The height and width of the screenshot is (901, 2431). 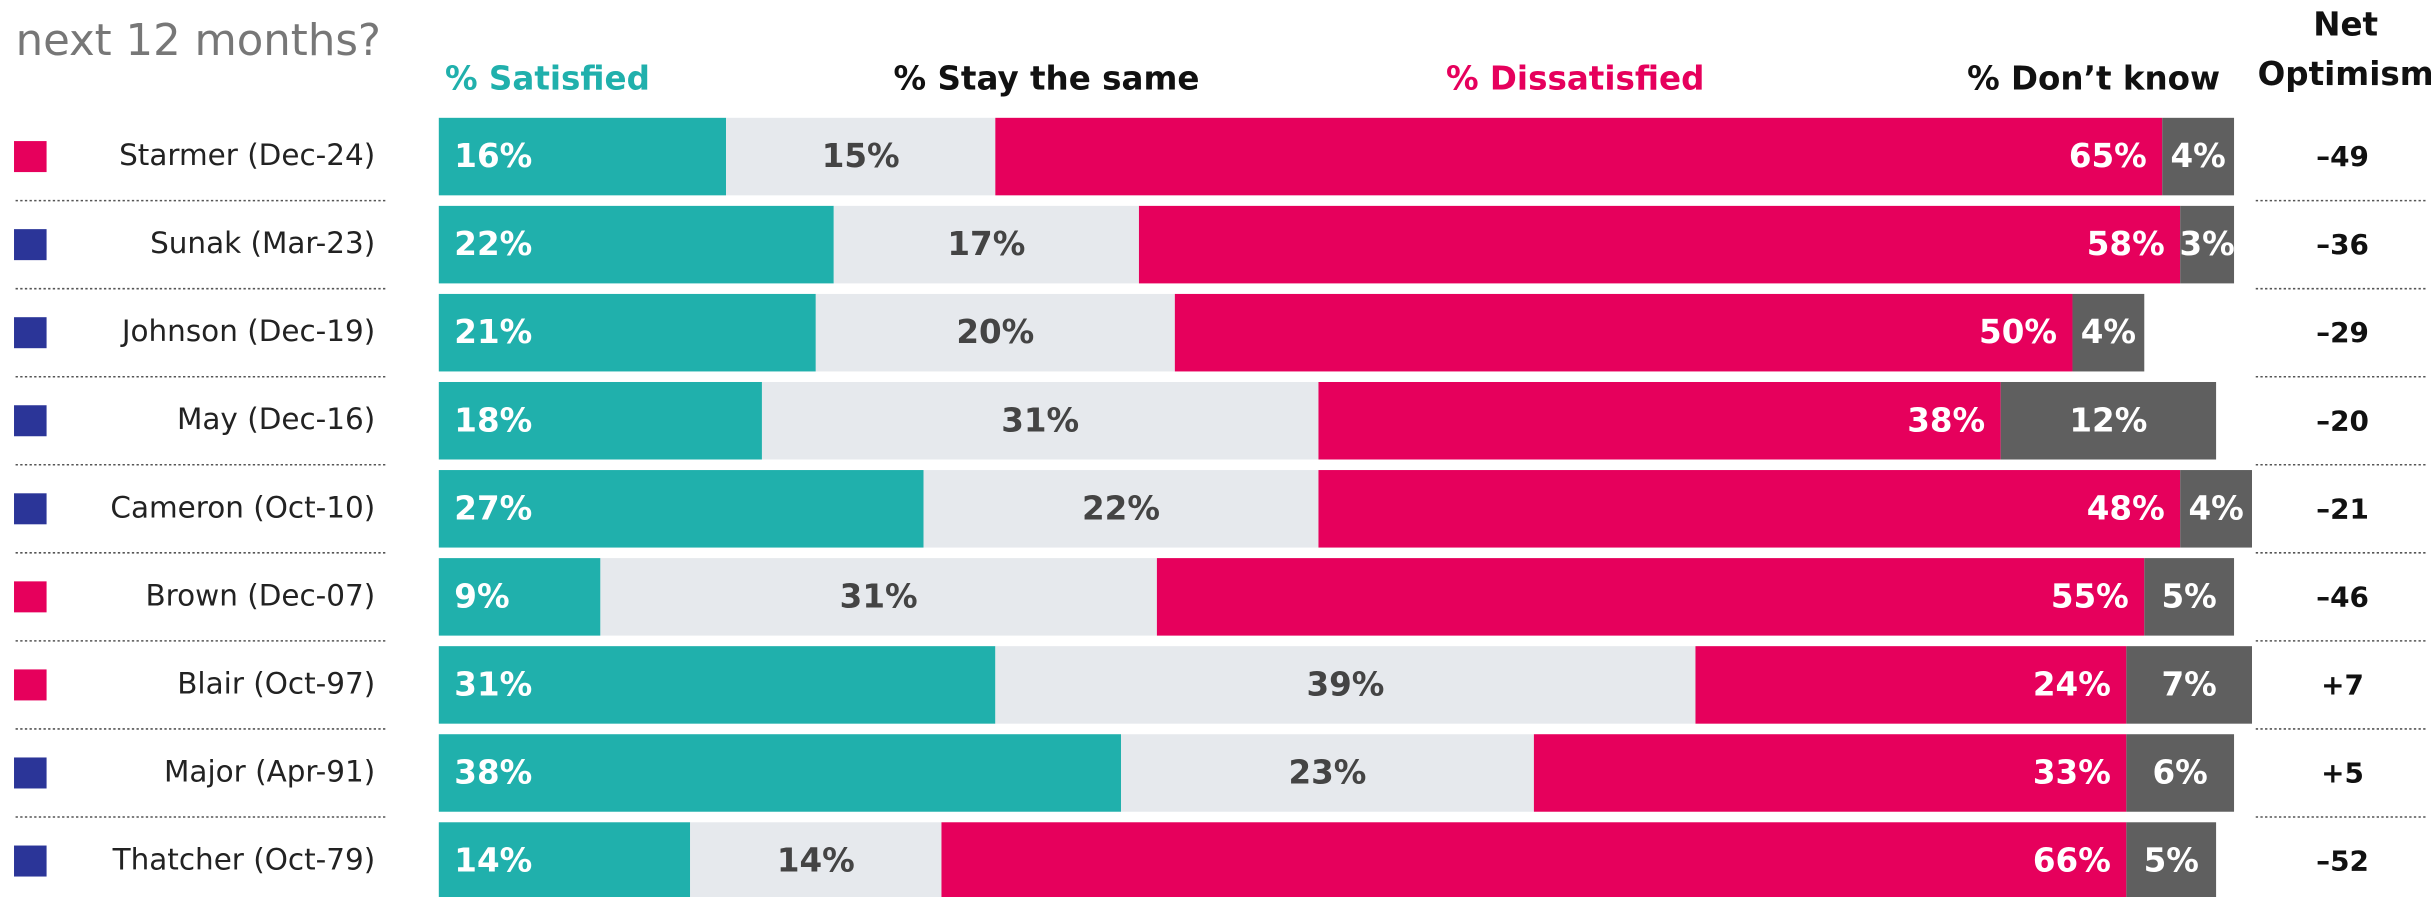 I want to click on category-label: Johnson (Dec-19), so click(x=247, y=331).